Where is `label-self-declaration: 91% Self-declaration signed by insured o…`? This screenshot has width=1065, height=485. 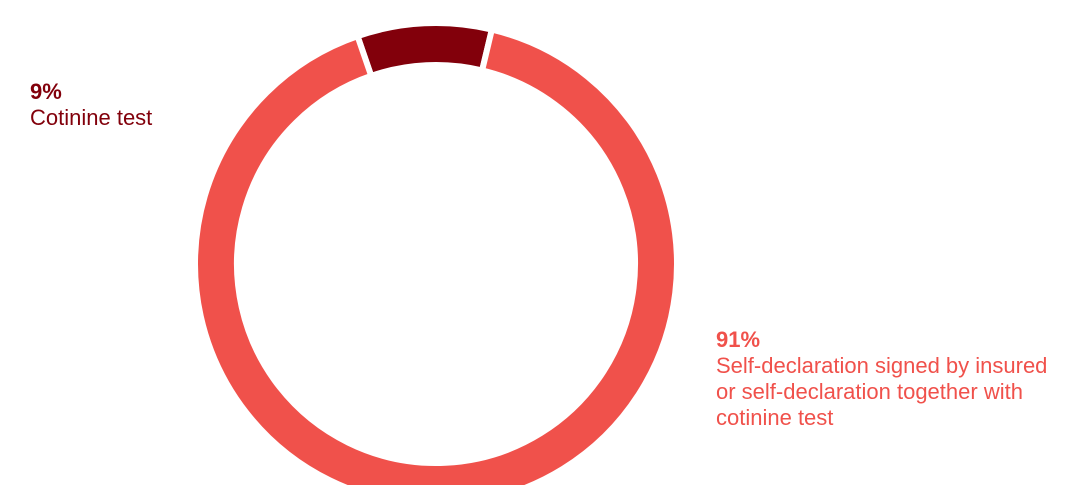
label-self-declaration: 91% Self-declaration signed by insured o… is located at coordinates (886, 379).